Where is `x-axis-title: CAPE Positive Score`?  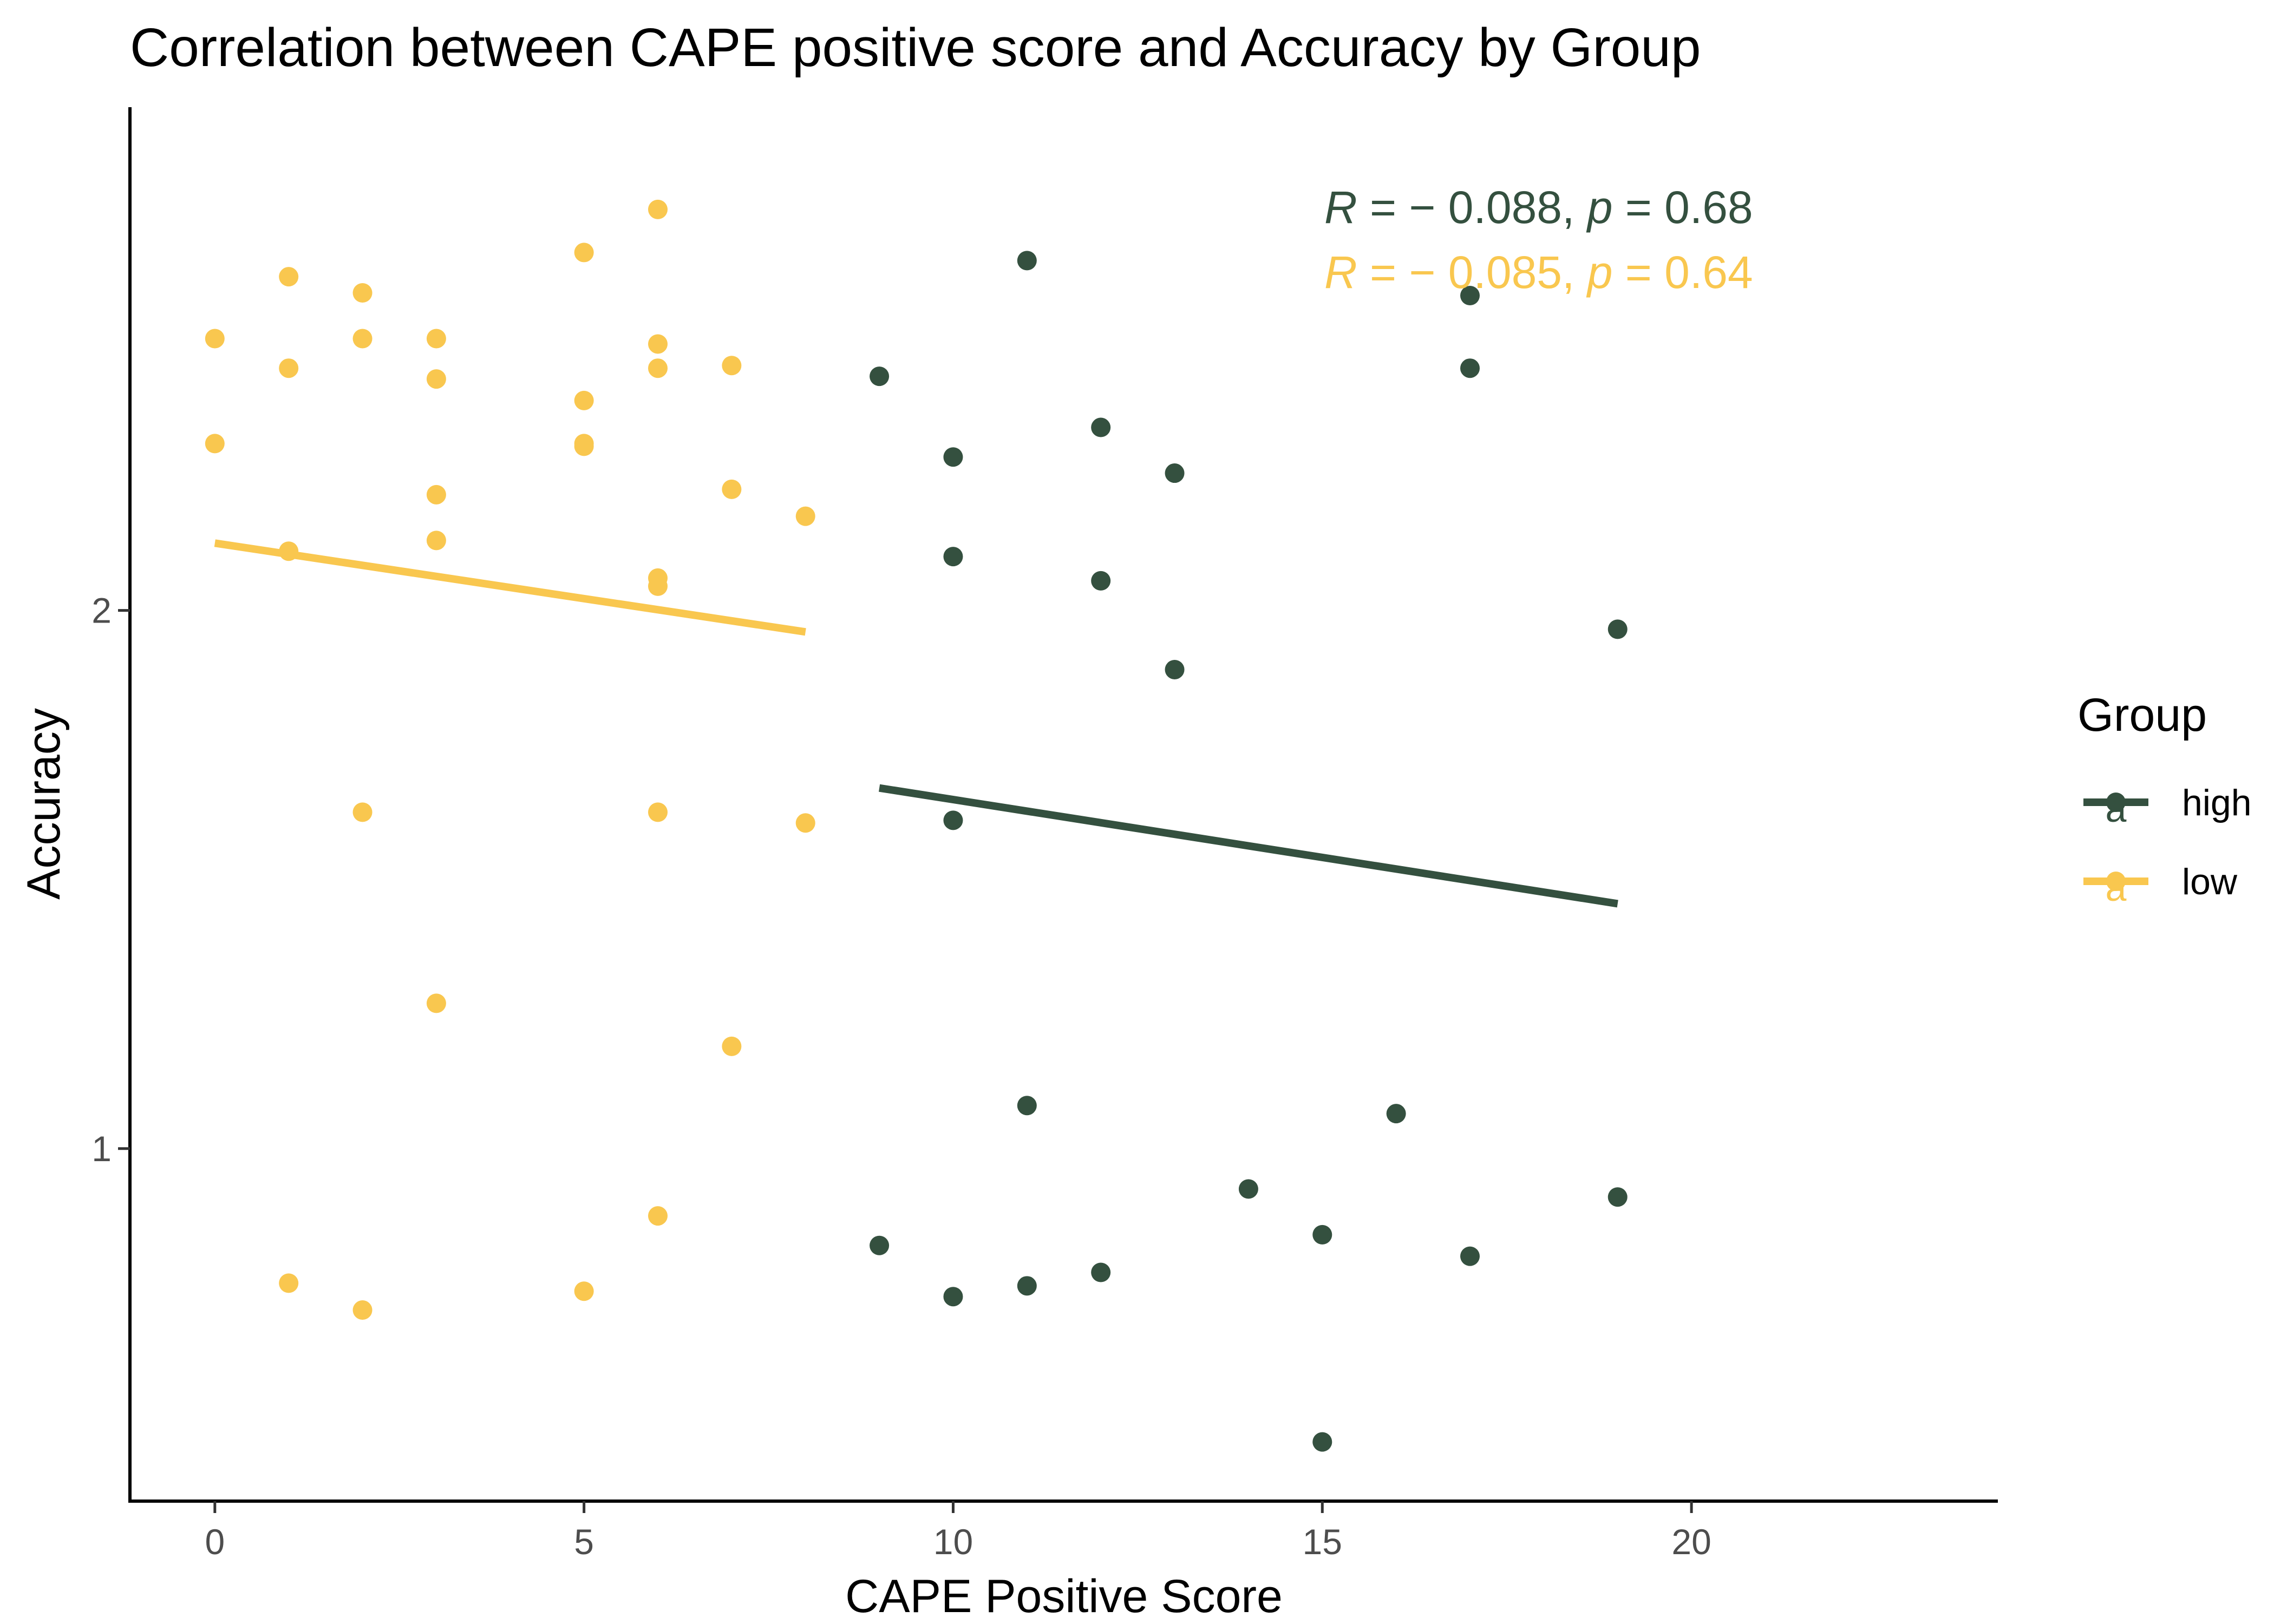
x-axis-title: CAPE Positive Score is located at coordinates (1064, 1596).